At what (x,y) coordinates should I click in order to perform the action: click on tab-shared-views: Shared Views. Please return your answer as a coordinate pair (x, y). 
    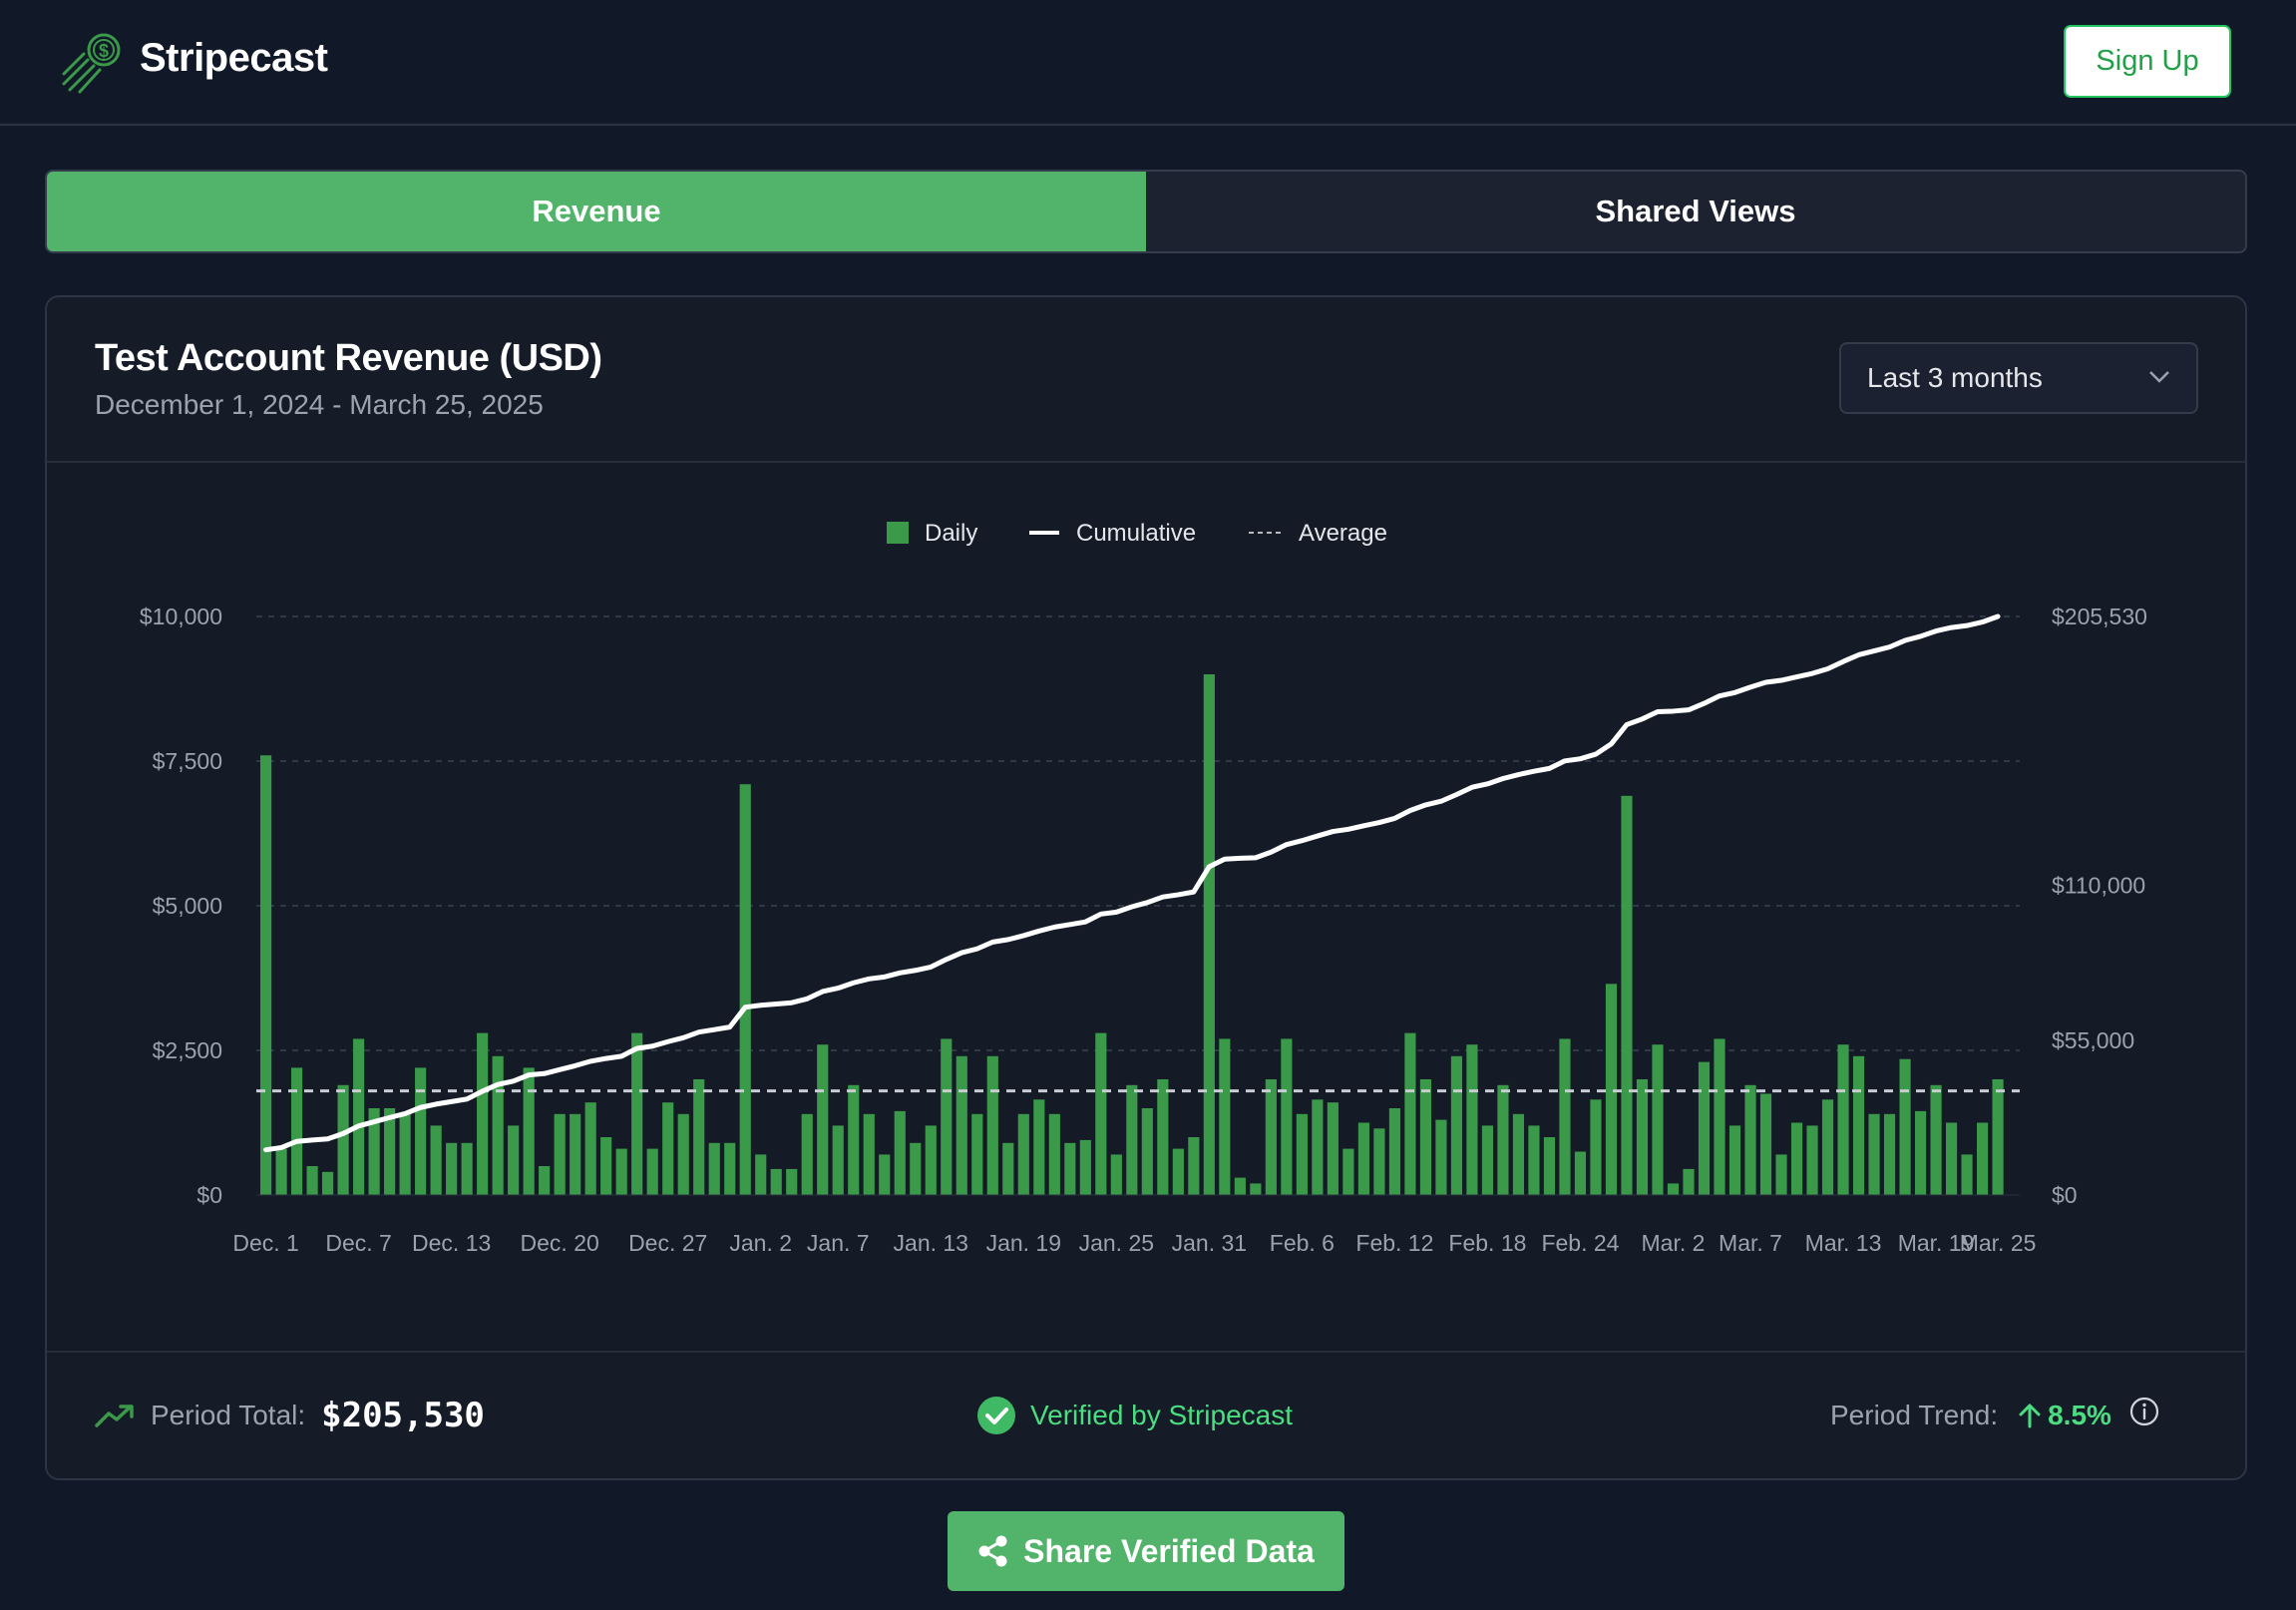
    Looking at the image, I should click on (1695, 211).